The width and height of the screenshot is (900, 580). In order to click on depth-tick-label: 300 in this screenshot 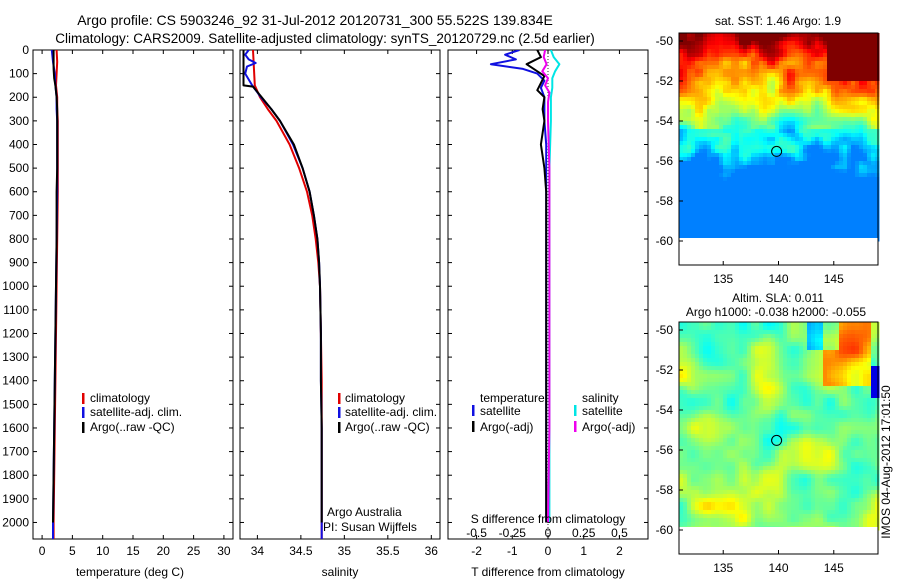, I will do `click(19, 121)`.